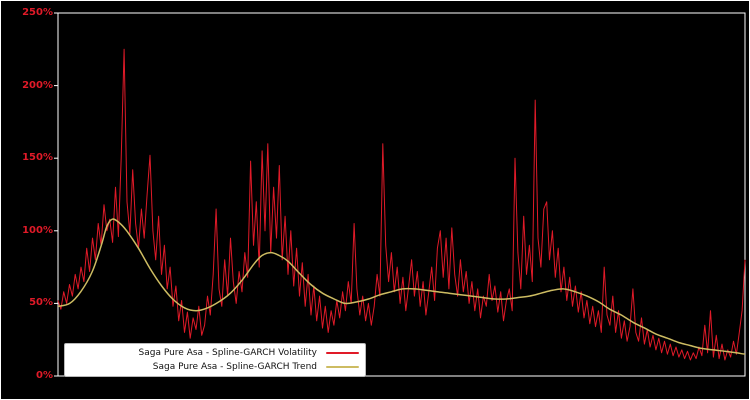 This screenshot has width=750, height=400. Describe the element at coordinates (37, 230) in the screenshot. I see `y-tick-label: 100%` at that location.